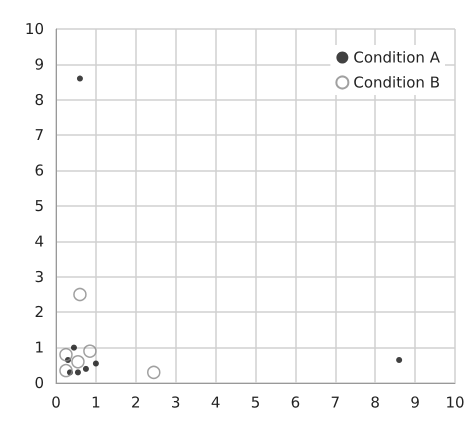 This screenshot has height=432, width=475. Describe the element at coordinates (295, 403) in the screenshot. I see `x-tick-label: 6` at that location.